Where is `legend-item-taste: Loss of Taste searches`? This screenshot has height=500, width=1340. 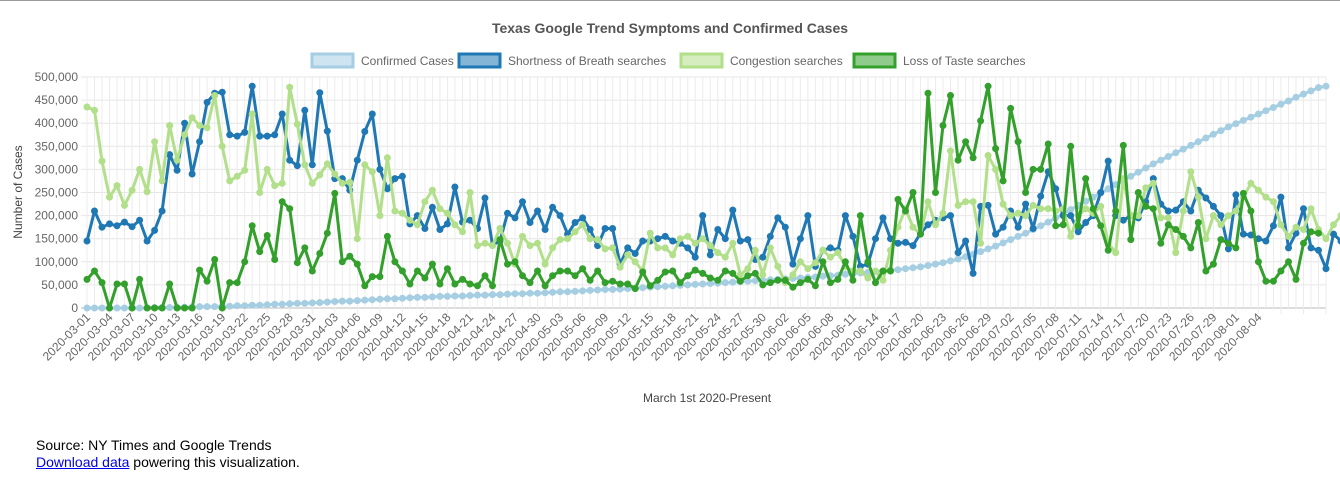
legend-item-taste: Loss of Taste searches is located at coordinates (939, 60).